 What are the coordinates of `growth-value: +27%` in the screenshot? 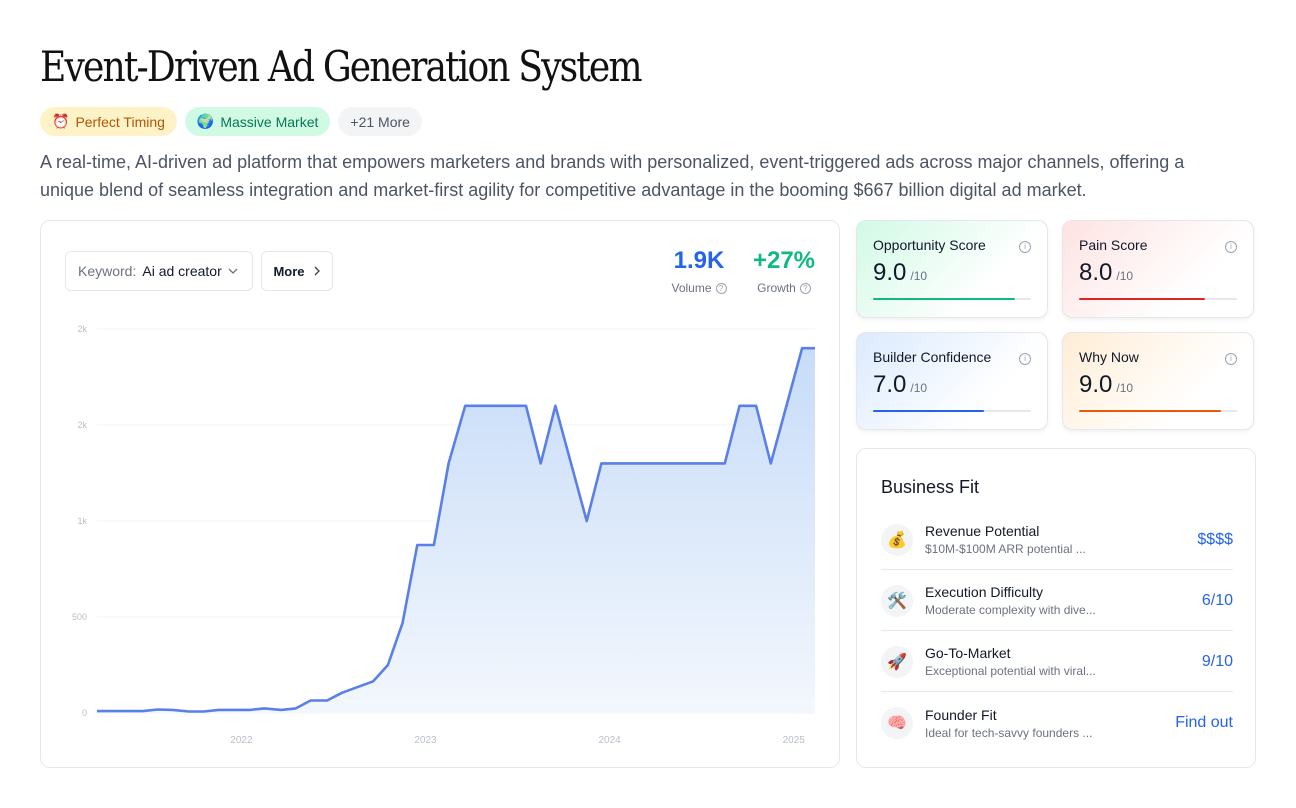 It's located at (784, 260).